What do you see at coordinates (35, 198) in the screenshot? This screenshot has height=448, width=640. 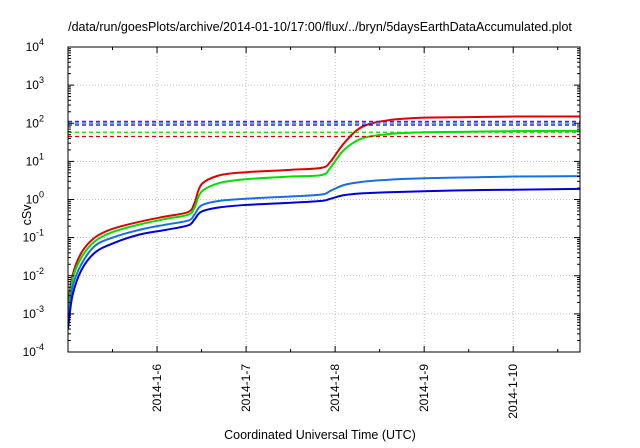 I see `y-tick-label: 10⁰` at bounding box center [35, 198].